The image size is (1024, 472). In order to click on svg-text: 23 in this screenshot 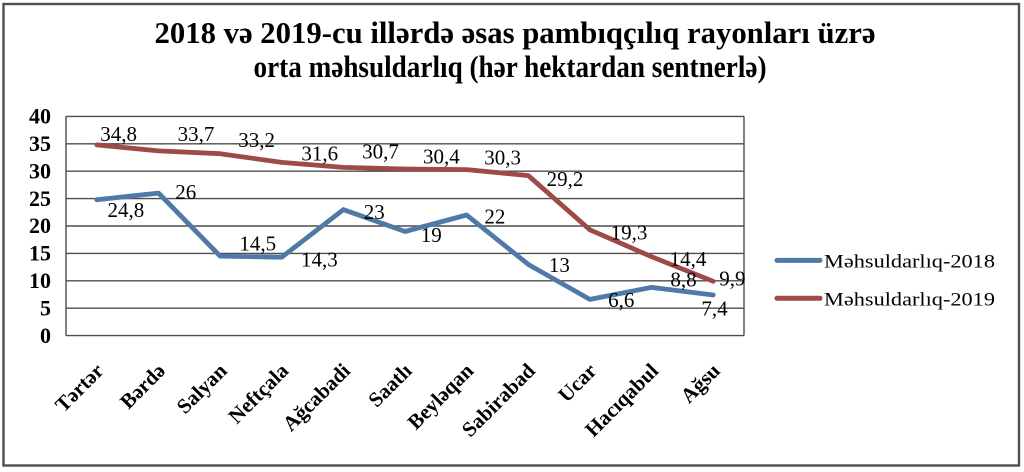, I will do `click(374, 212)`.